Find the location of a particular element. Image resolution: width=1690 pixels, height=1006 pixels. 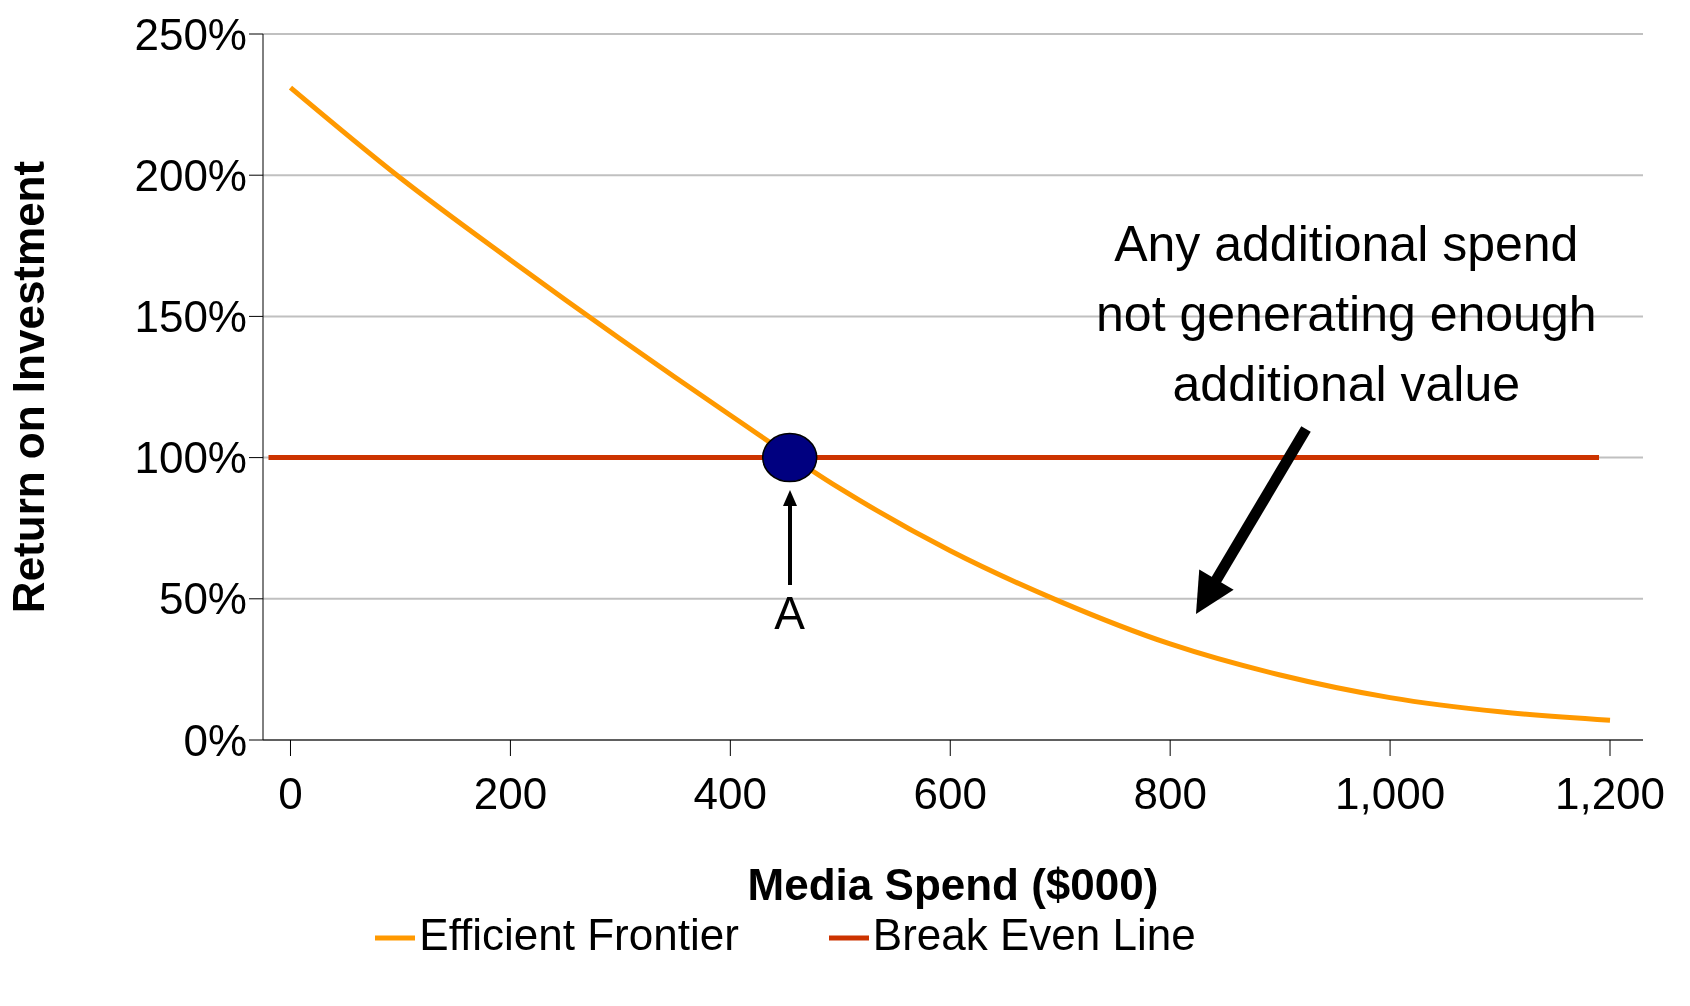

y-tick-label: 0% is located at coordinates (215, 740).